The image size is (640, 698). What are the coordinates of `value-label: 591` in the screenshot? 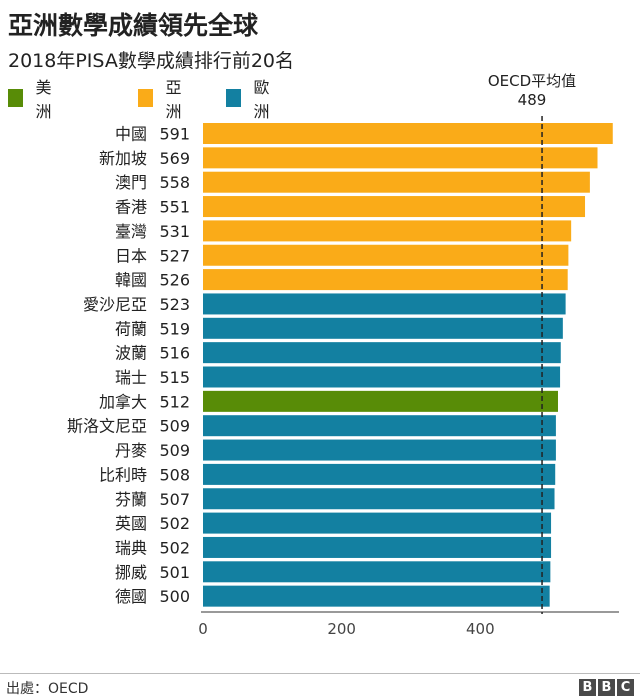 It's located at (174, 134).